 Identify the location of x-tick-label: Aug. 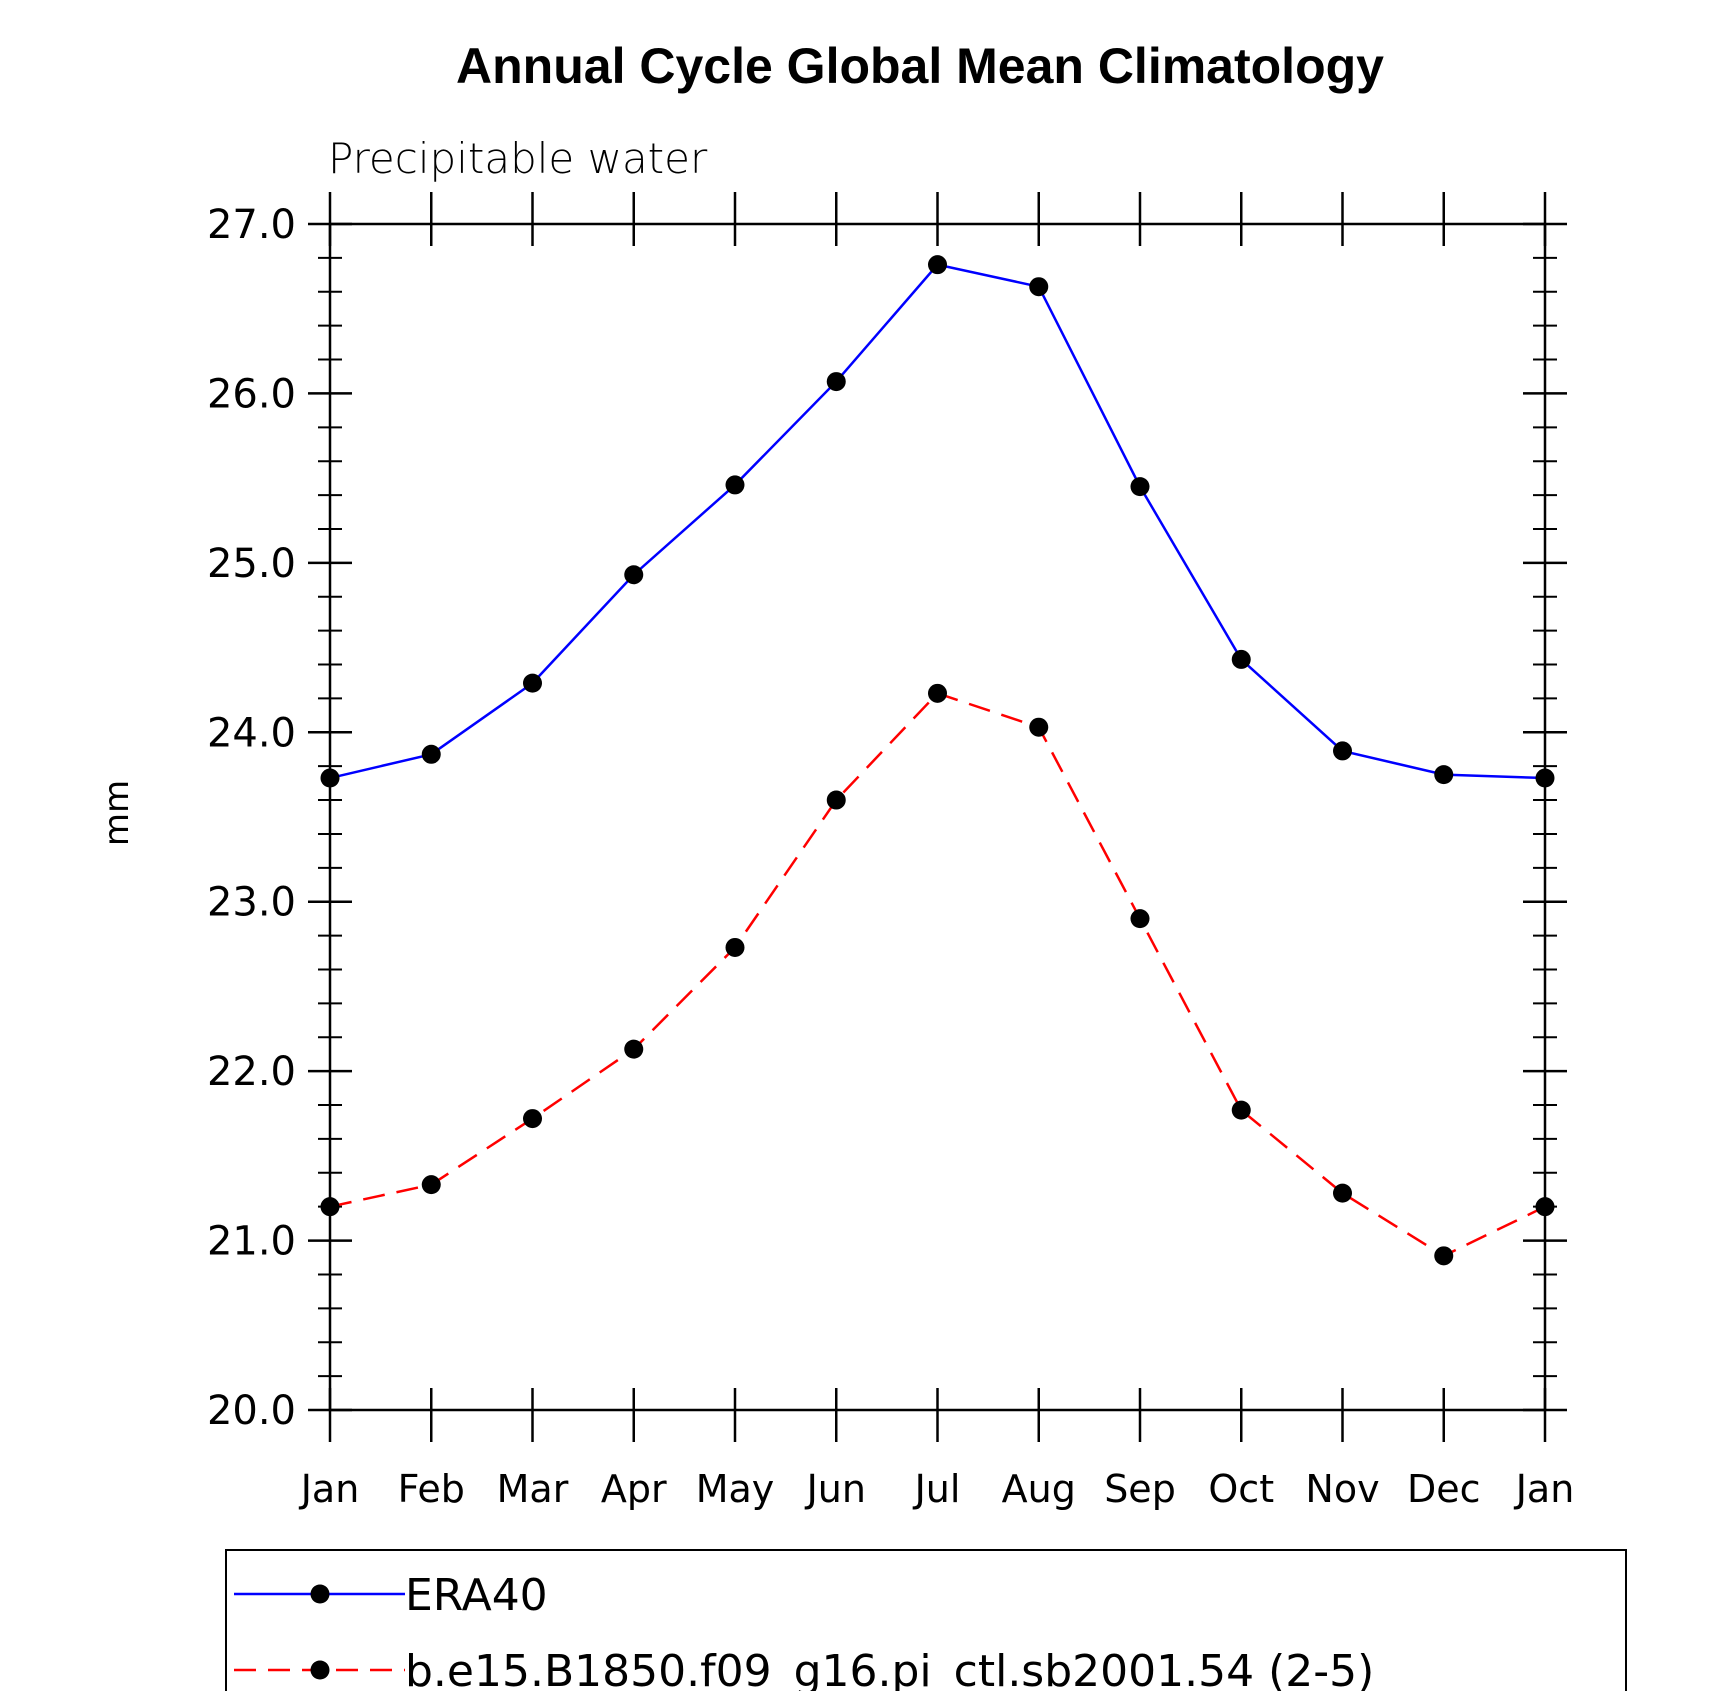
(1039, 1489).